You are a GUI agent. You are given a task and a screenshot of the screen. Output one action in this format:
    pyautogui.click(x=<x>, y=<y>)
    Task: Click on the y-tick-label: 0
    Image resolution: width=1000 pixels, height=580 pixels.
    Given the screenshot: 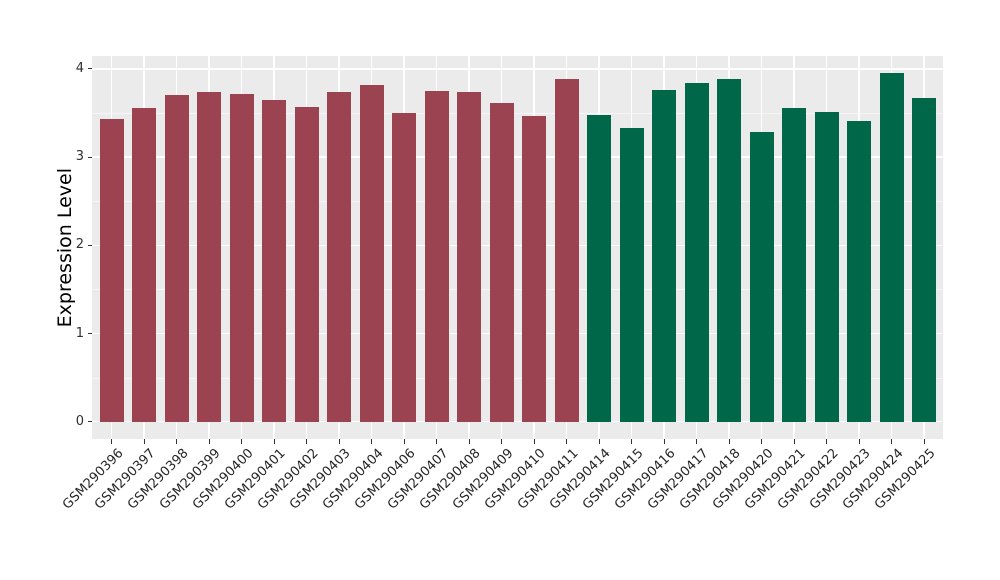 What is the action you would take?
    pyautogui.click(x=79, y=421)
    